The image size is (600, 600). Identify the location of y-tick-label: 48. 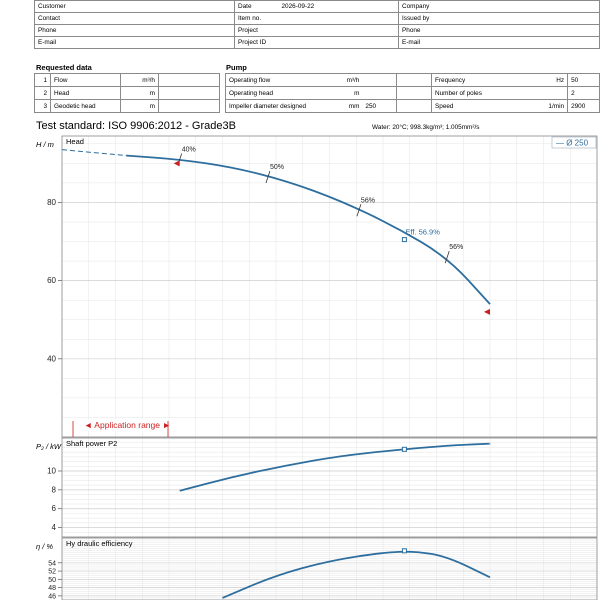
(52, 588).